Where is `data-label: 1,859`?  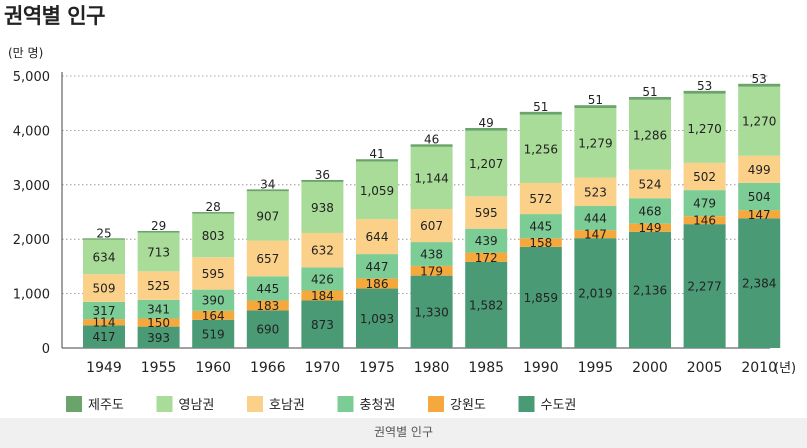
data-label: 1,859 is located at coordinates (541, 298).